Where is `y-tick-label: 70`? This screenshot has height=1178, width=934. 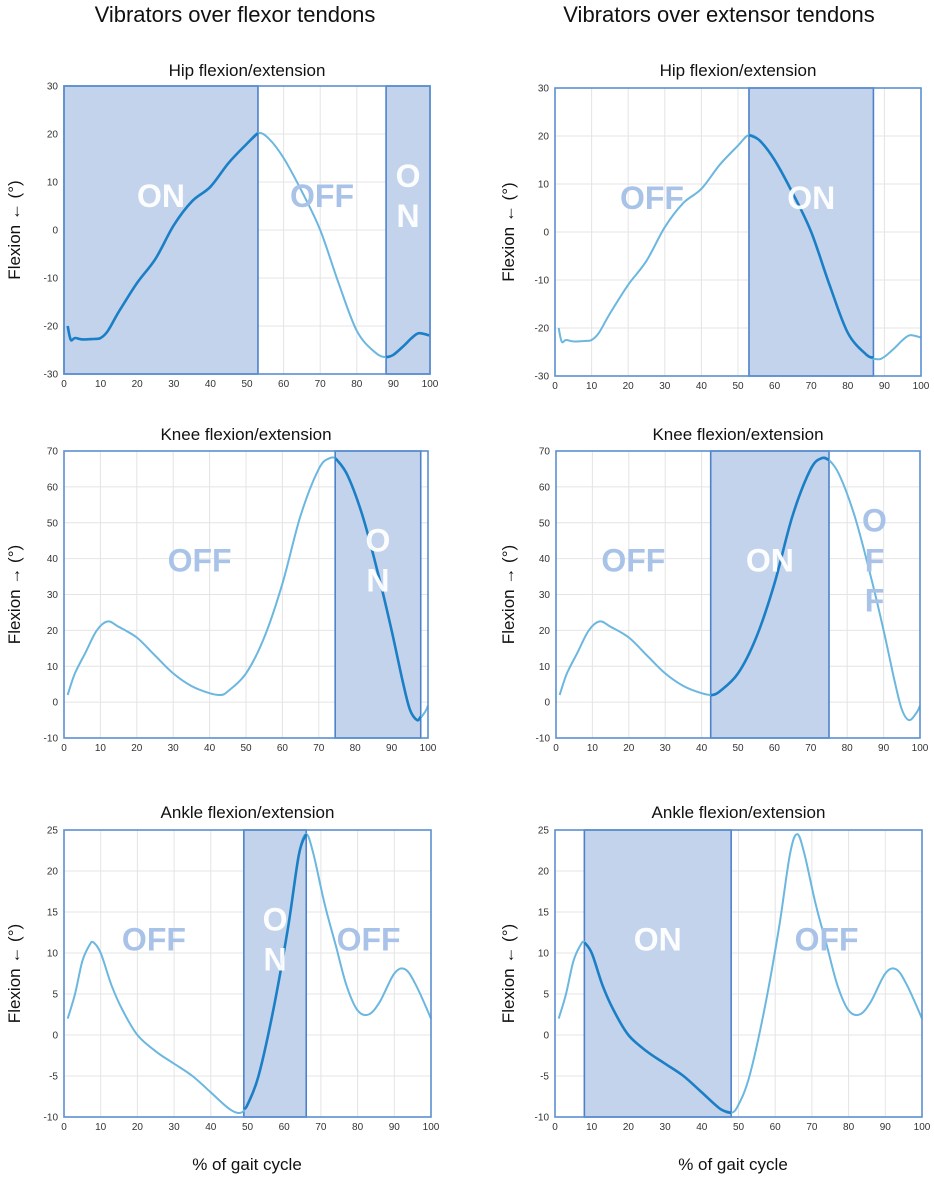 y-tick-label: 70 is located at coordinates (53, 452).